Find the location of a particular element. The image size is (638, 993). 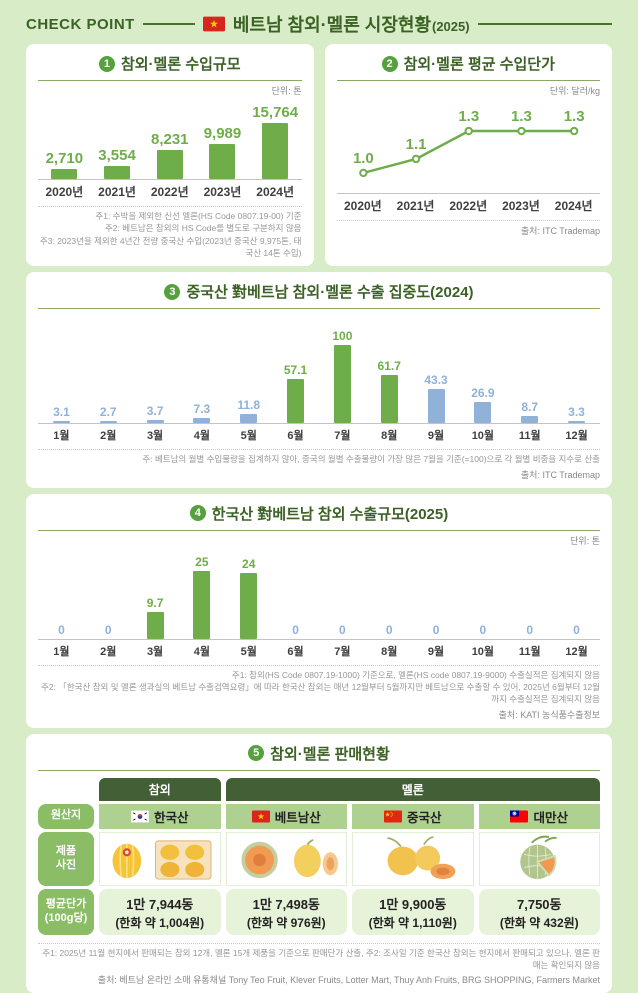

panel5-title-text: 참외·멜론 판매현황 is located at coordinates (330, 753).